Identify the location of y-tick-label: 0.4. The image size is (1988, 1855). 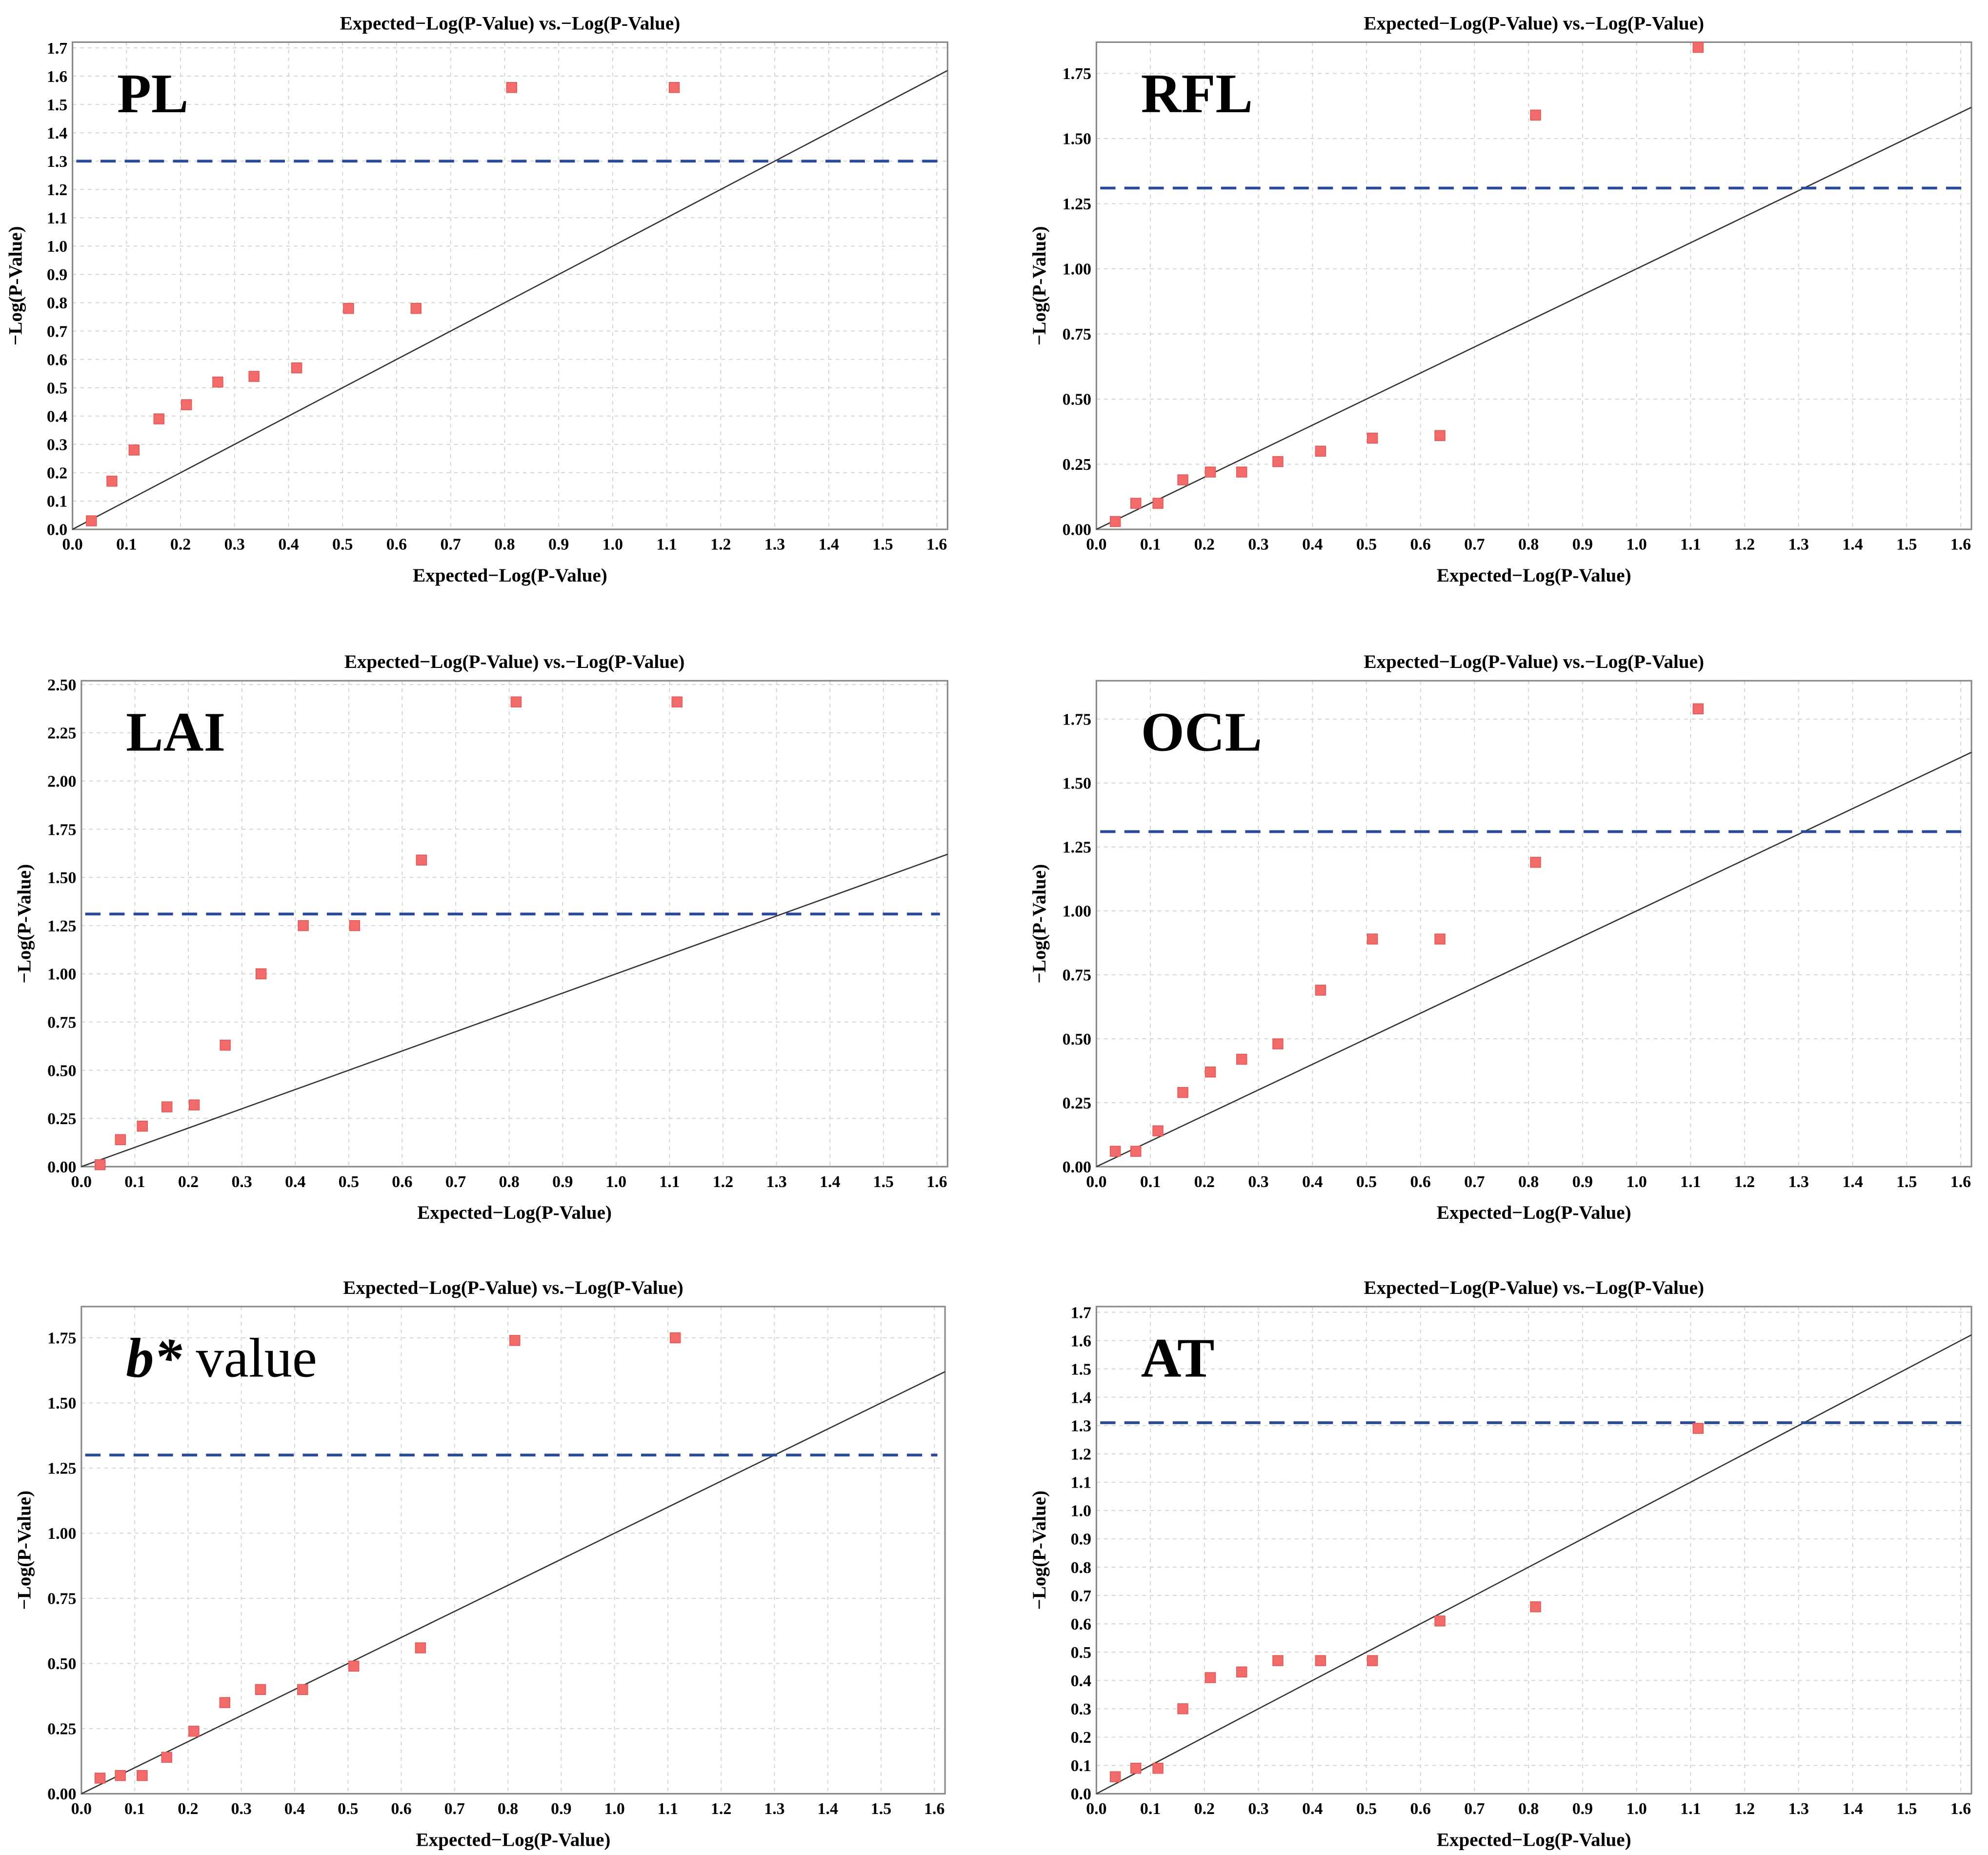
(57, 416).